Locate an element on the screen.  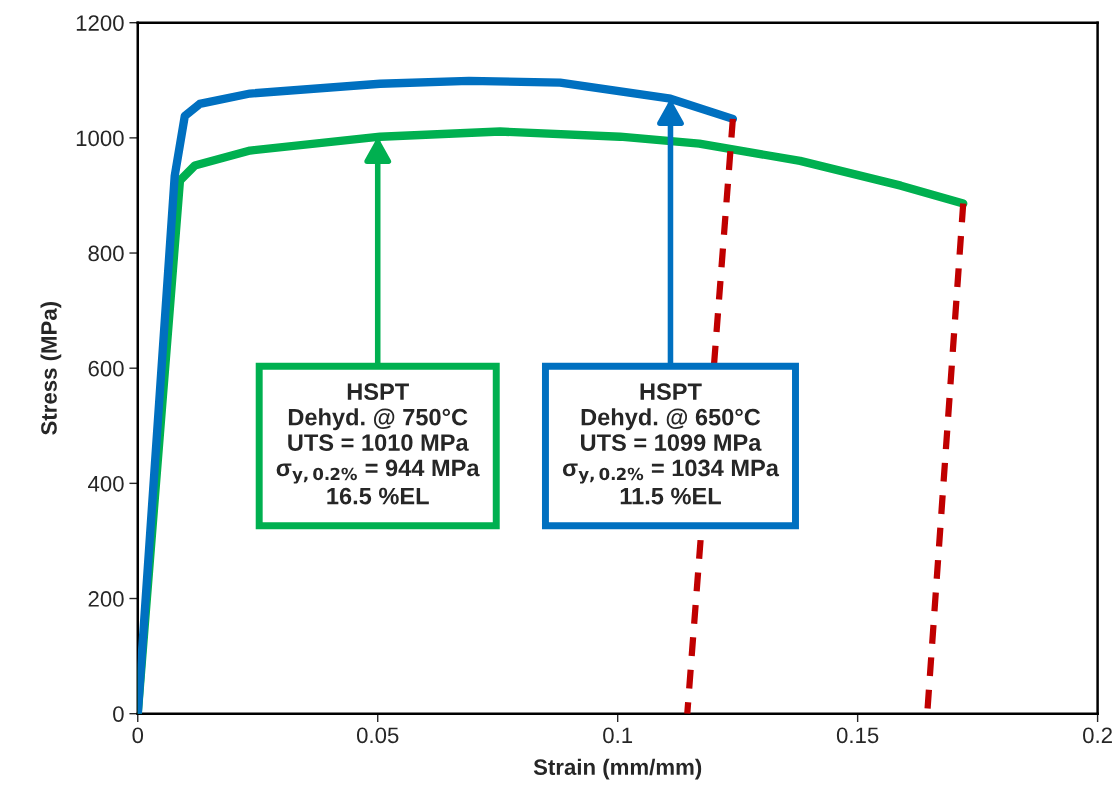
y-tick-label: 1000 is located at coordinates (100, 138).